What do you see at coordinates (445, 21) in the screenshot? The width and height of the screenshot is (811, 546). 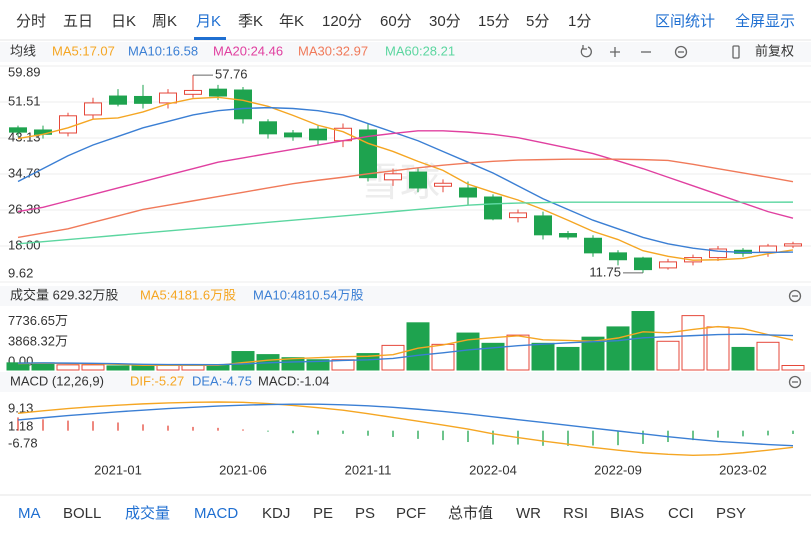 I see `tab: 30分` at bounding box center [445, 21].